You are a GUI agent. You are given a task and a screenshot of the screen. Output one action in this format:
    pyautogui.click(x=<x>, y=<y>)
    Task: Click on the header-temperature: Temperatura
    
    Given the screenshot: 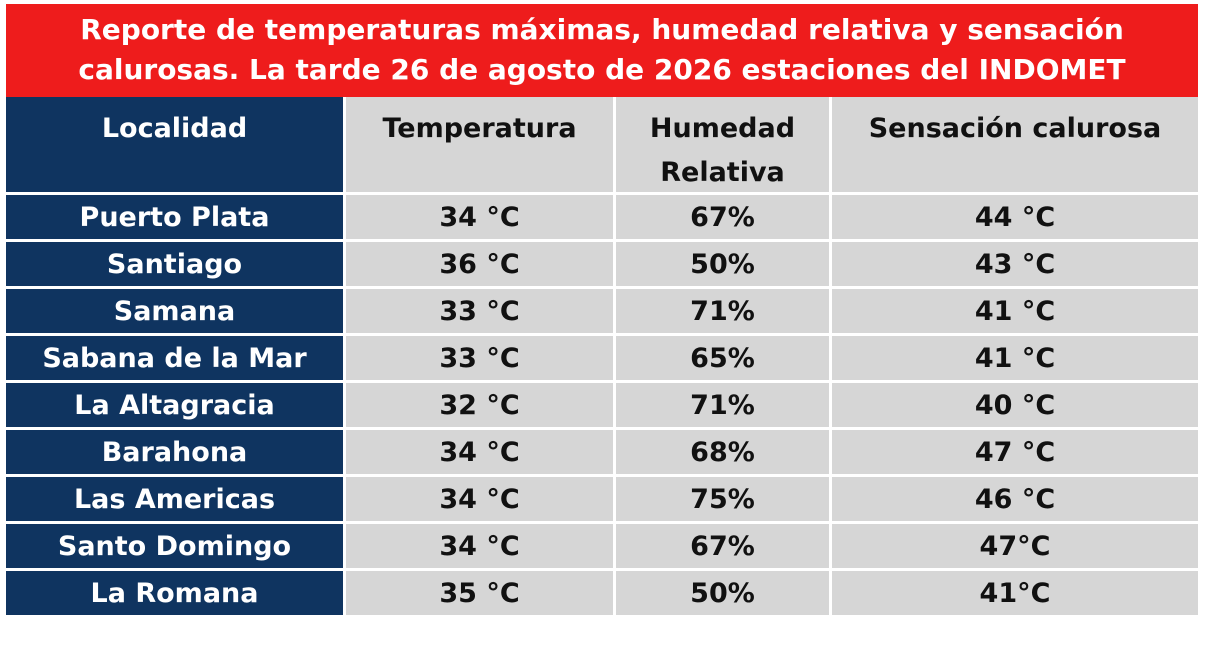 What is the action you would take?
    pyautogui.click(x=479, y=144)
    